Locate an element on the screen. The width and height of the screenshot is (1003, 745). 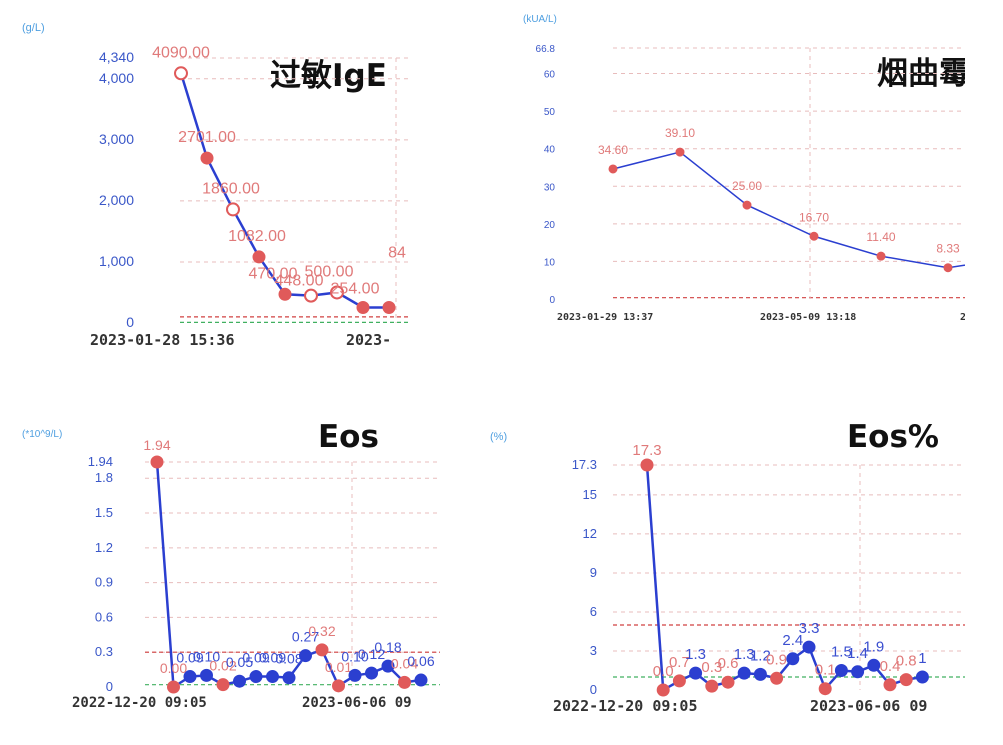
data-label: 1.9 is located at coordinates (873, 646).